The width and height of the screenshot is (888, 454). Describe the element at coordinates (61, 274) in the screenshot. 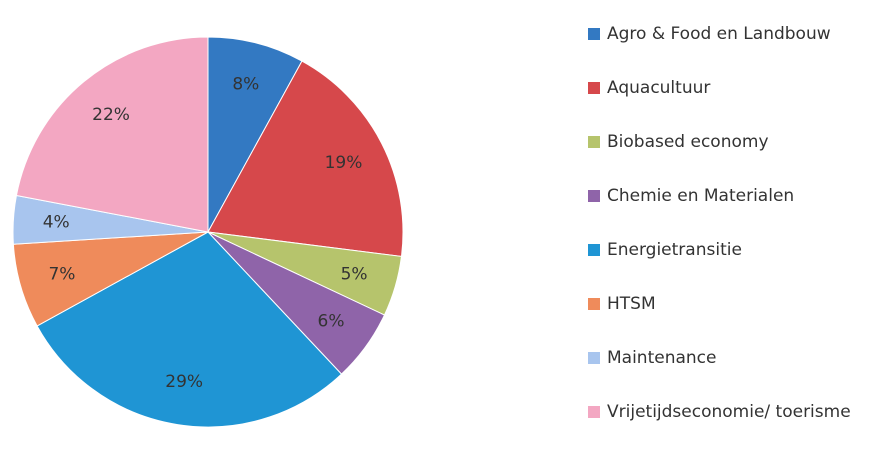

I see `slice-label: 7%` at that location.